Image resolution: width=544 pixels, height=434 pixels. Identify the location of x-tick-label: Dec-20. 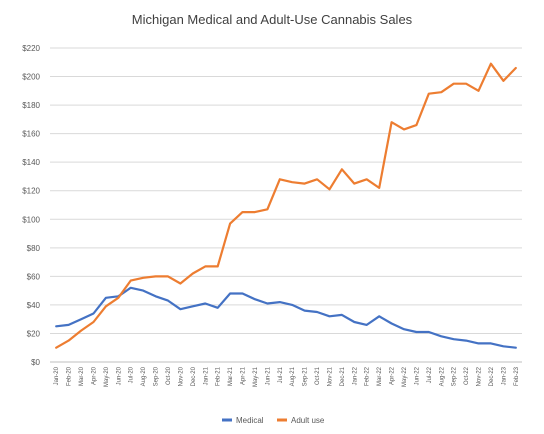
(194, 376).